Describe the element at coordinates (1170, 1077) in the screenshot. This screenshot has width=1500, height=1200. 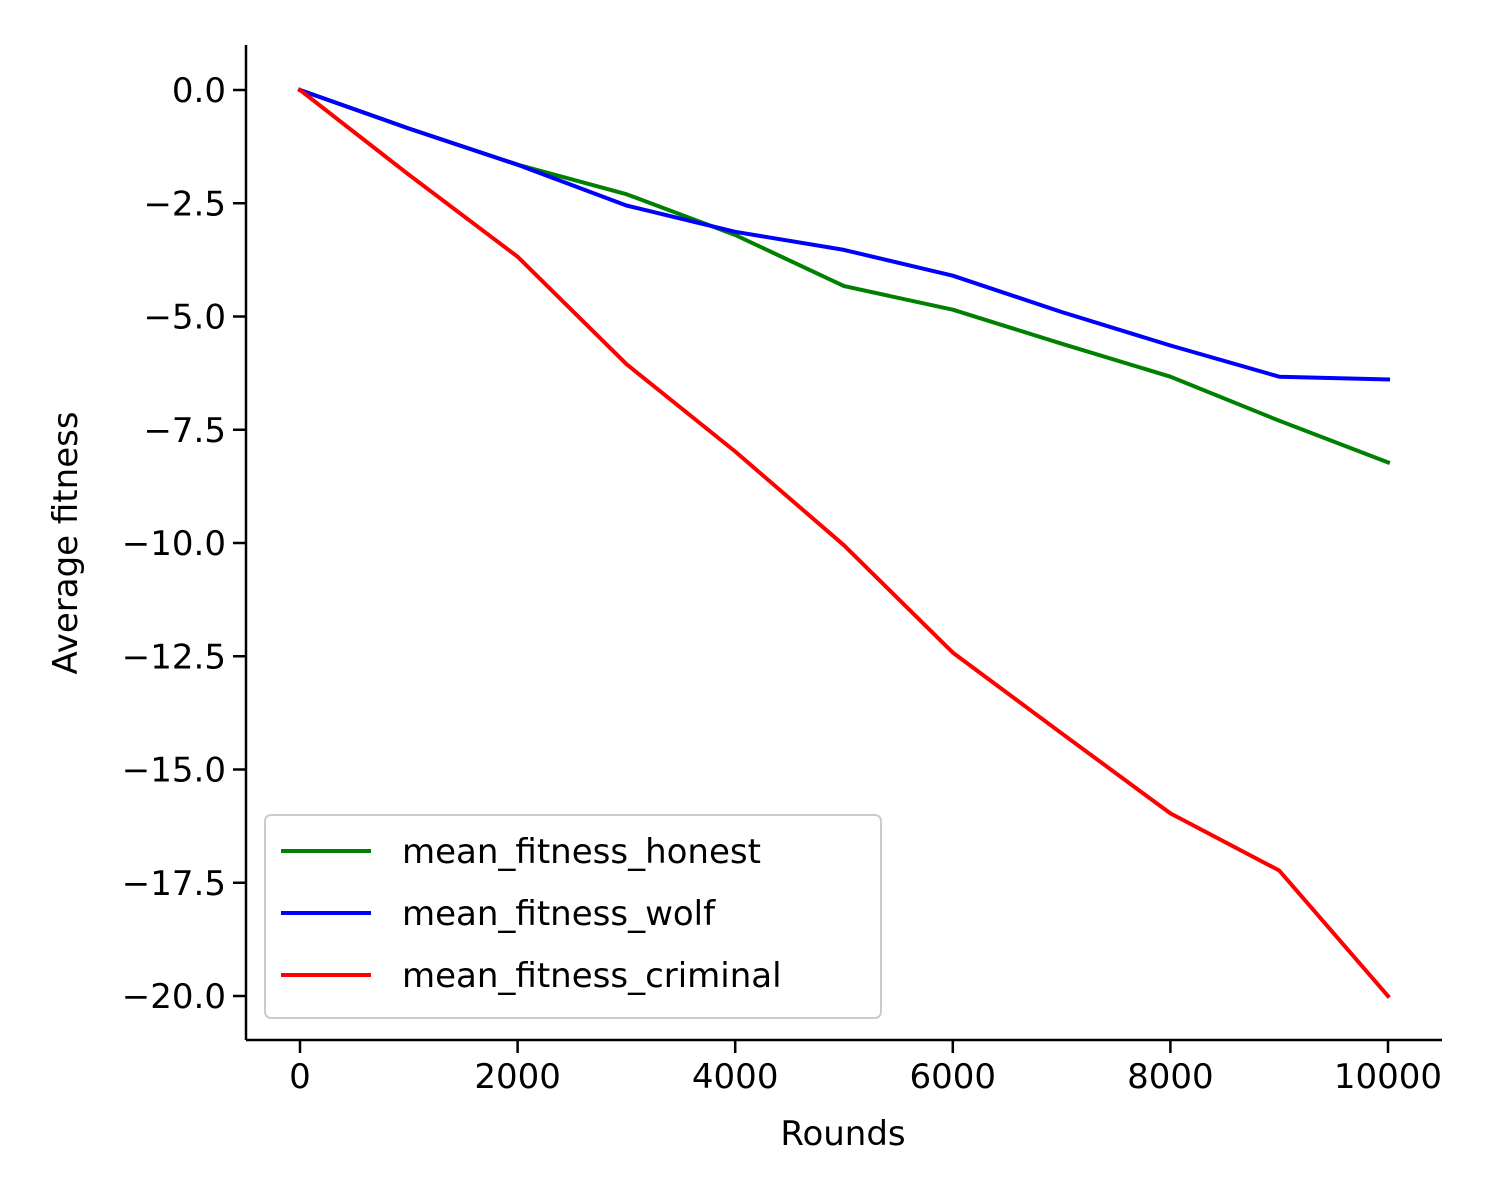
I see `x-tick-label: 8000` at that location.